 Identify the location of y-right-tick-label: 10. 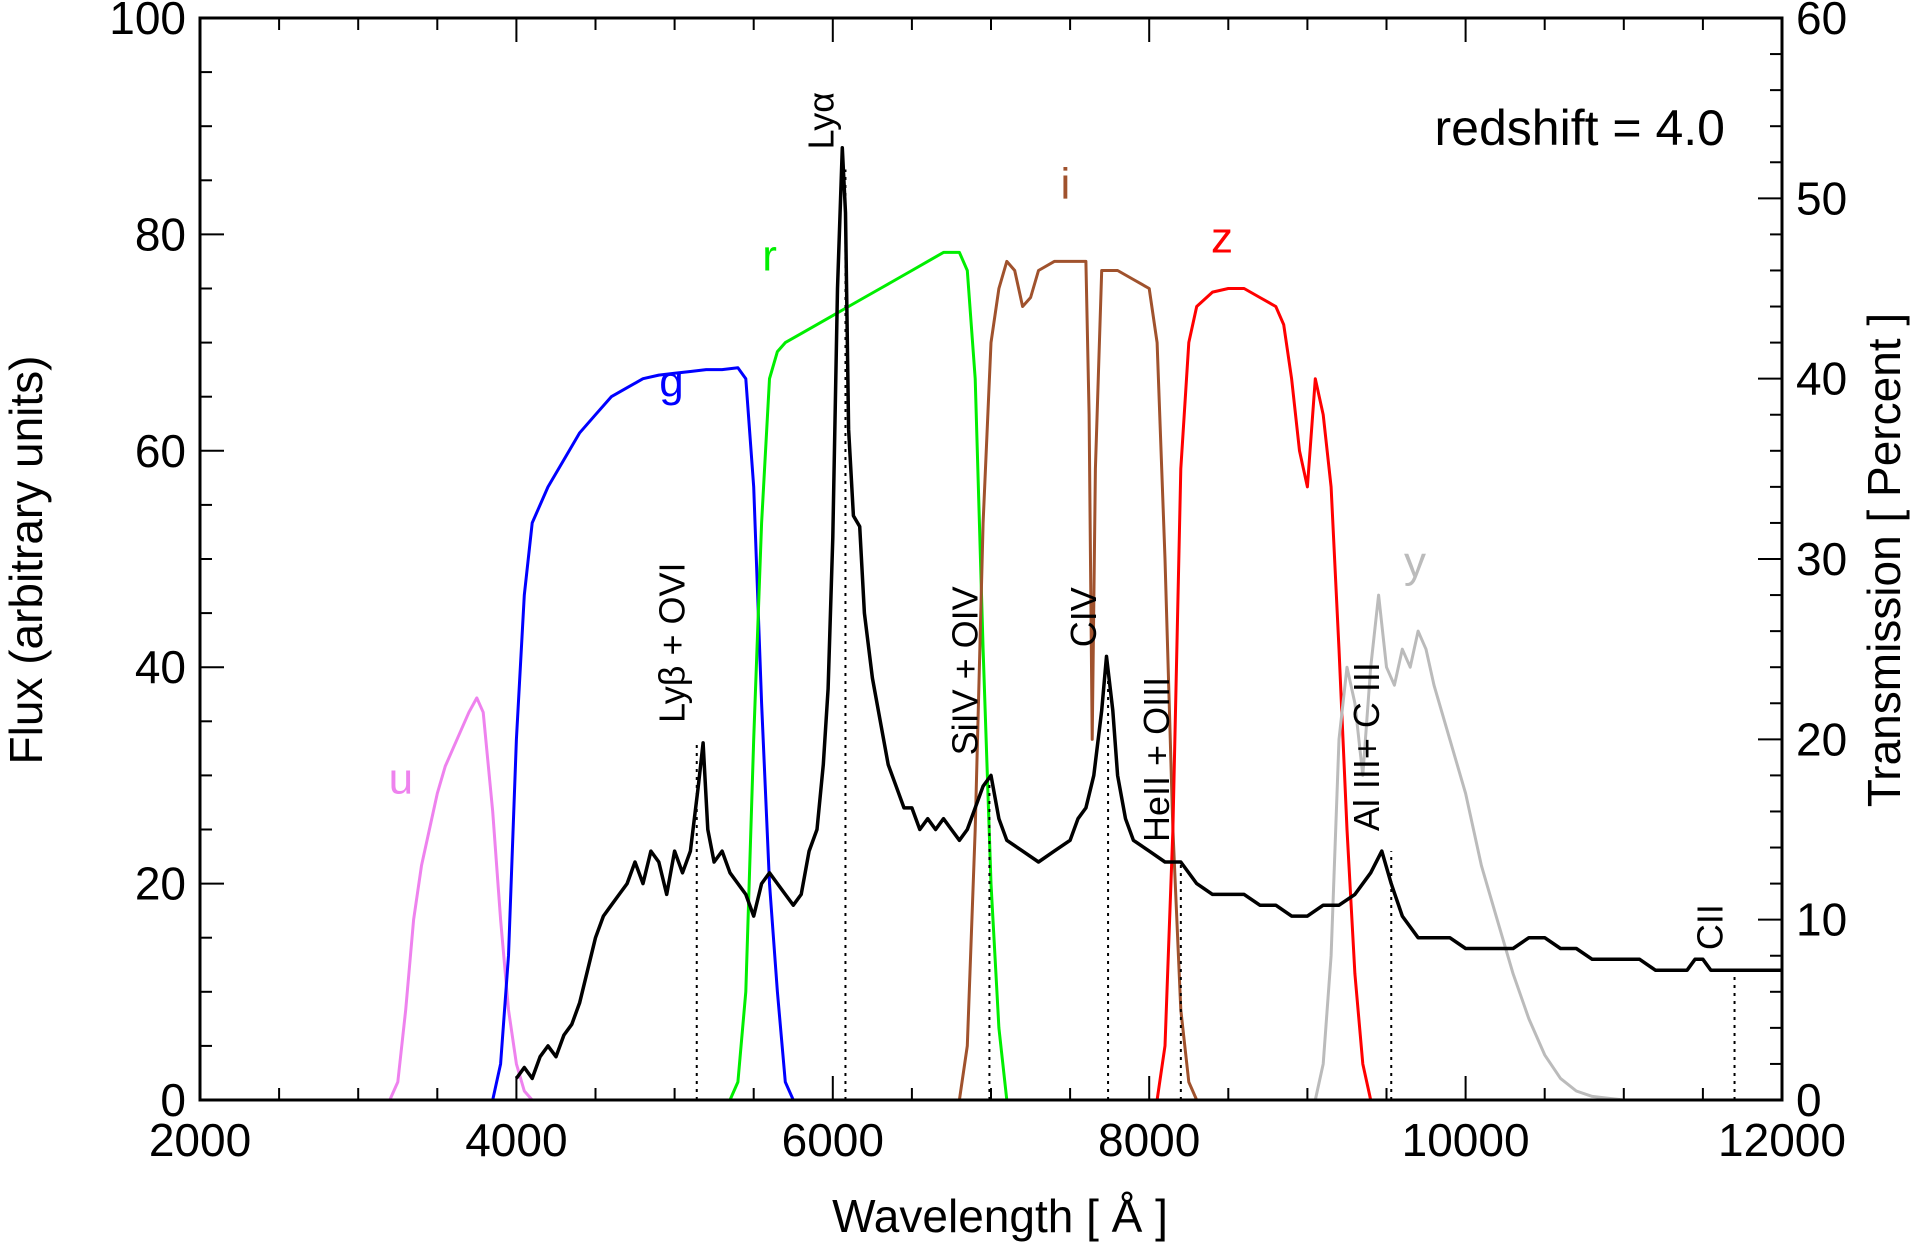
(1821, 920).